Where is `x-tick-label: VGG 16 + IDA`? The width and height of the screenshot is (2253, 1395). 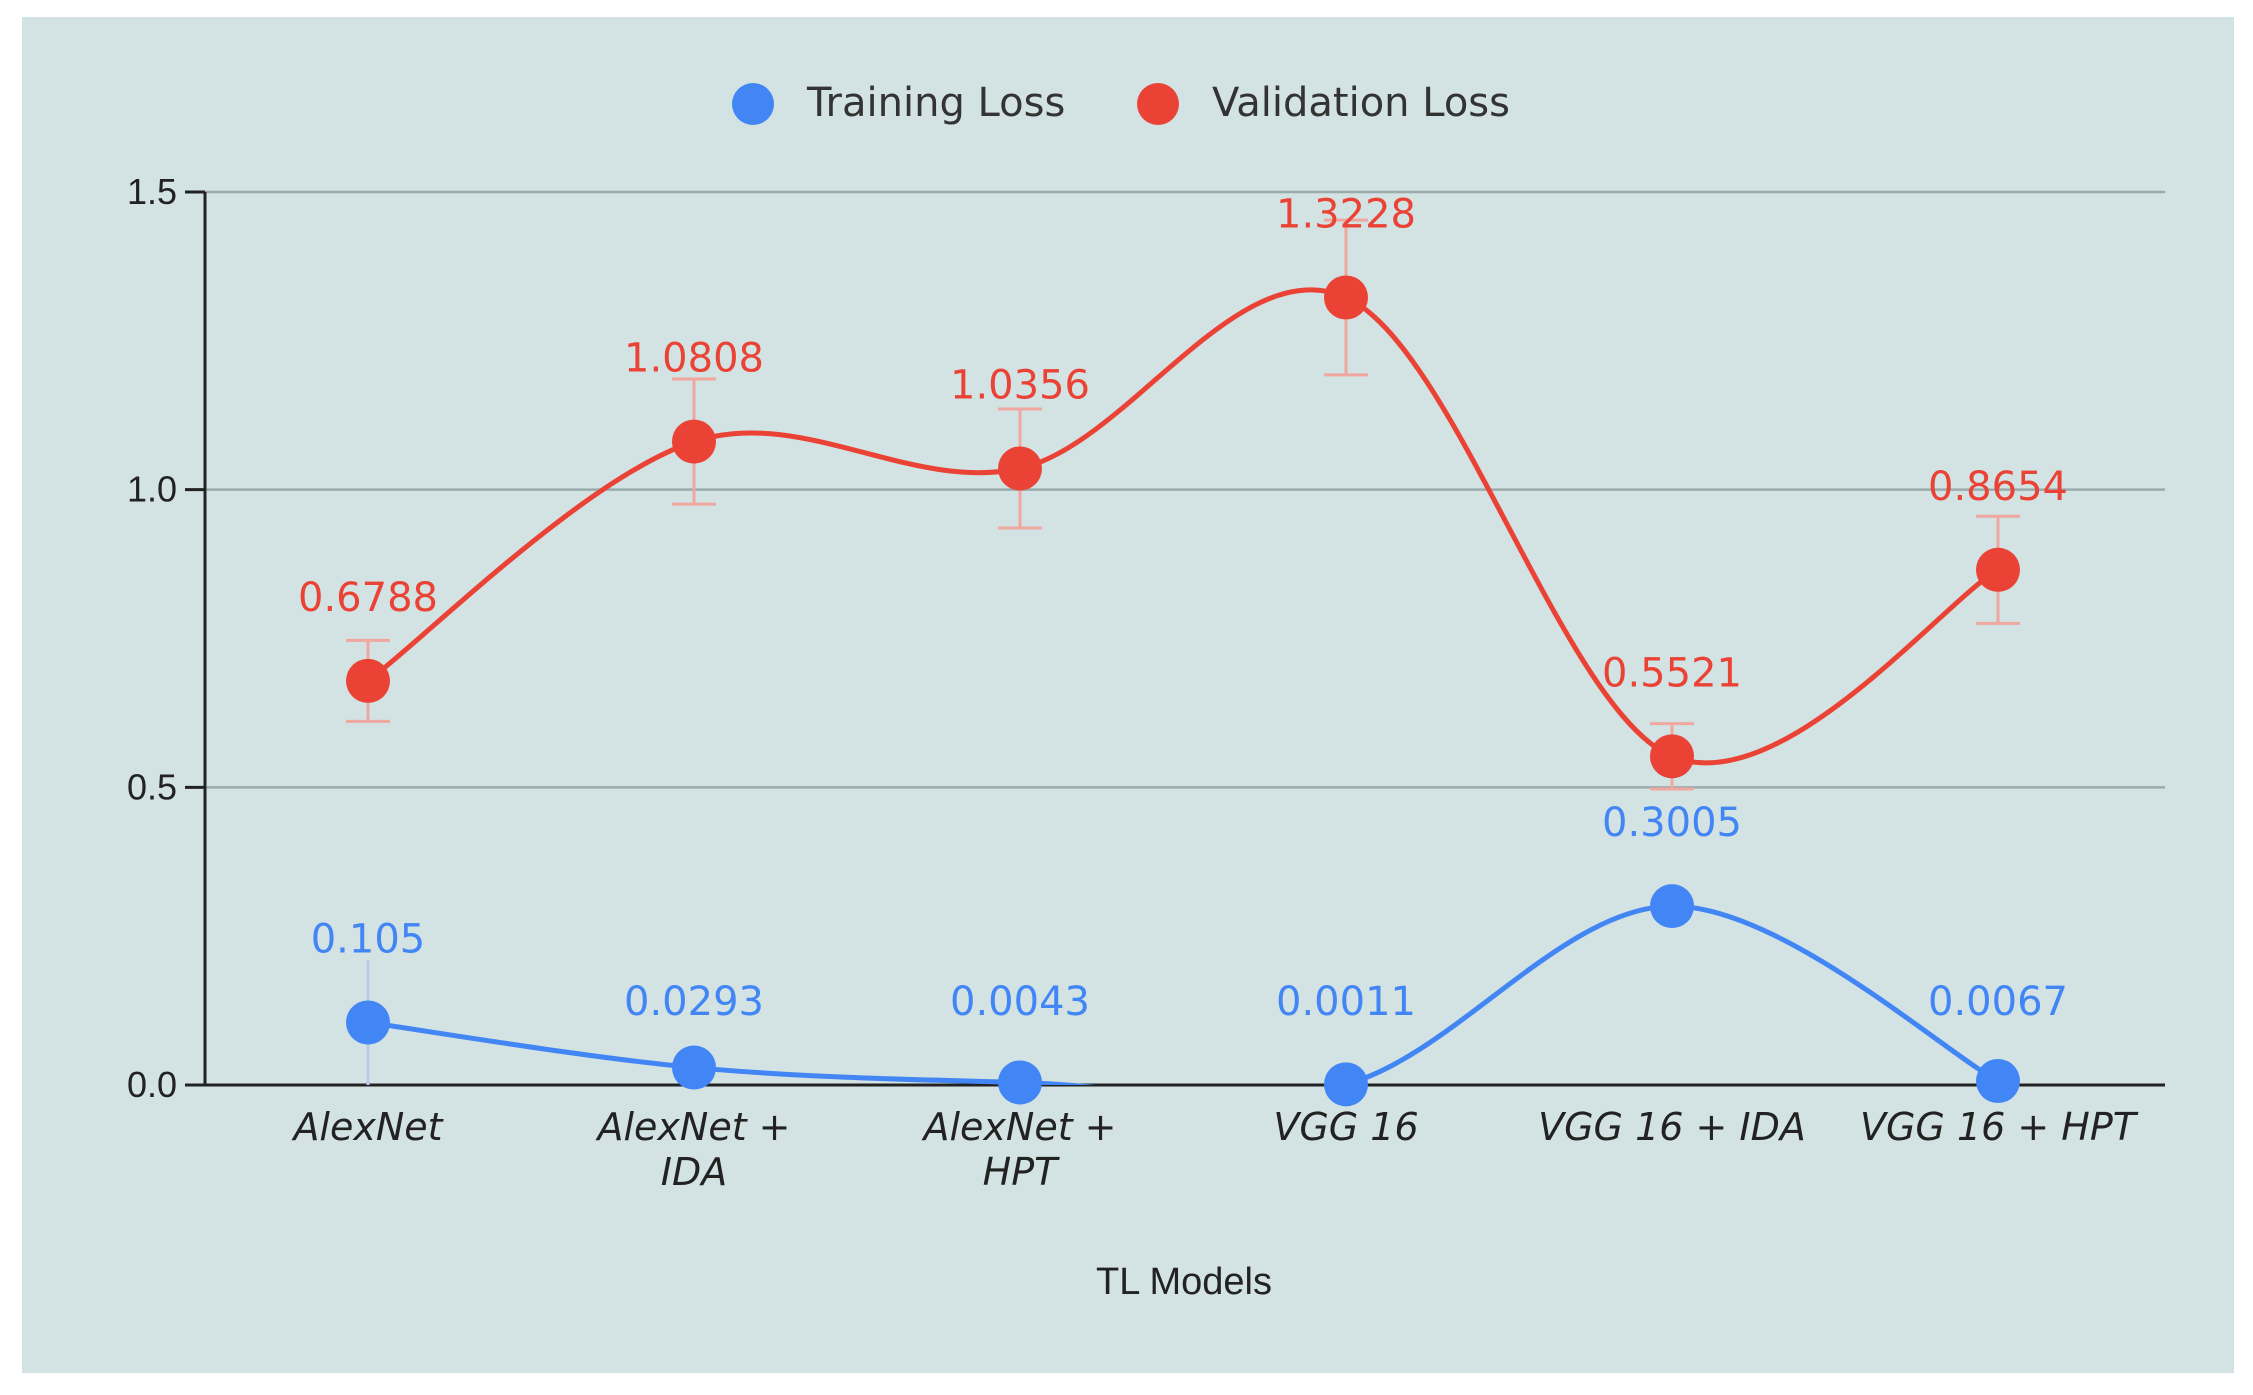
x-tick-label: VGG 16 + IDA is located at coordinates (1672, 1127).